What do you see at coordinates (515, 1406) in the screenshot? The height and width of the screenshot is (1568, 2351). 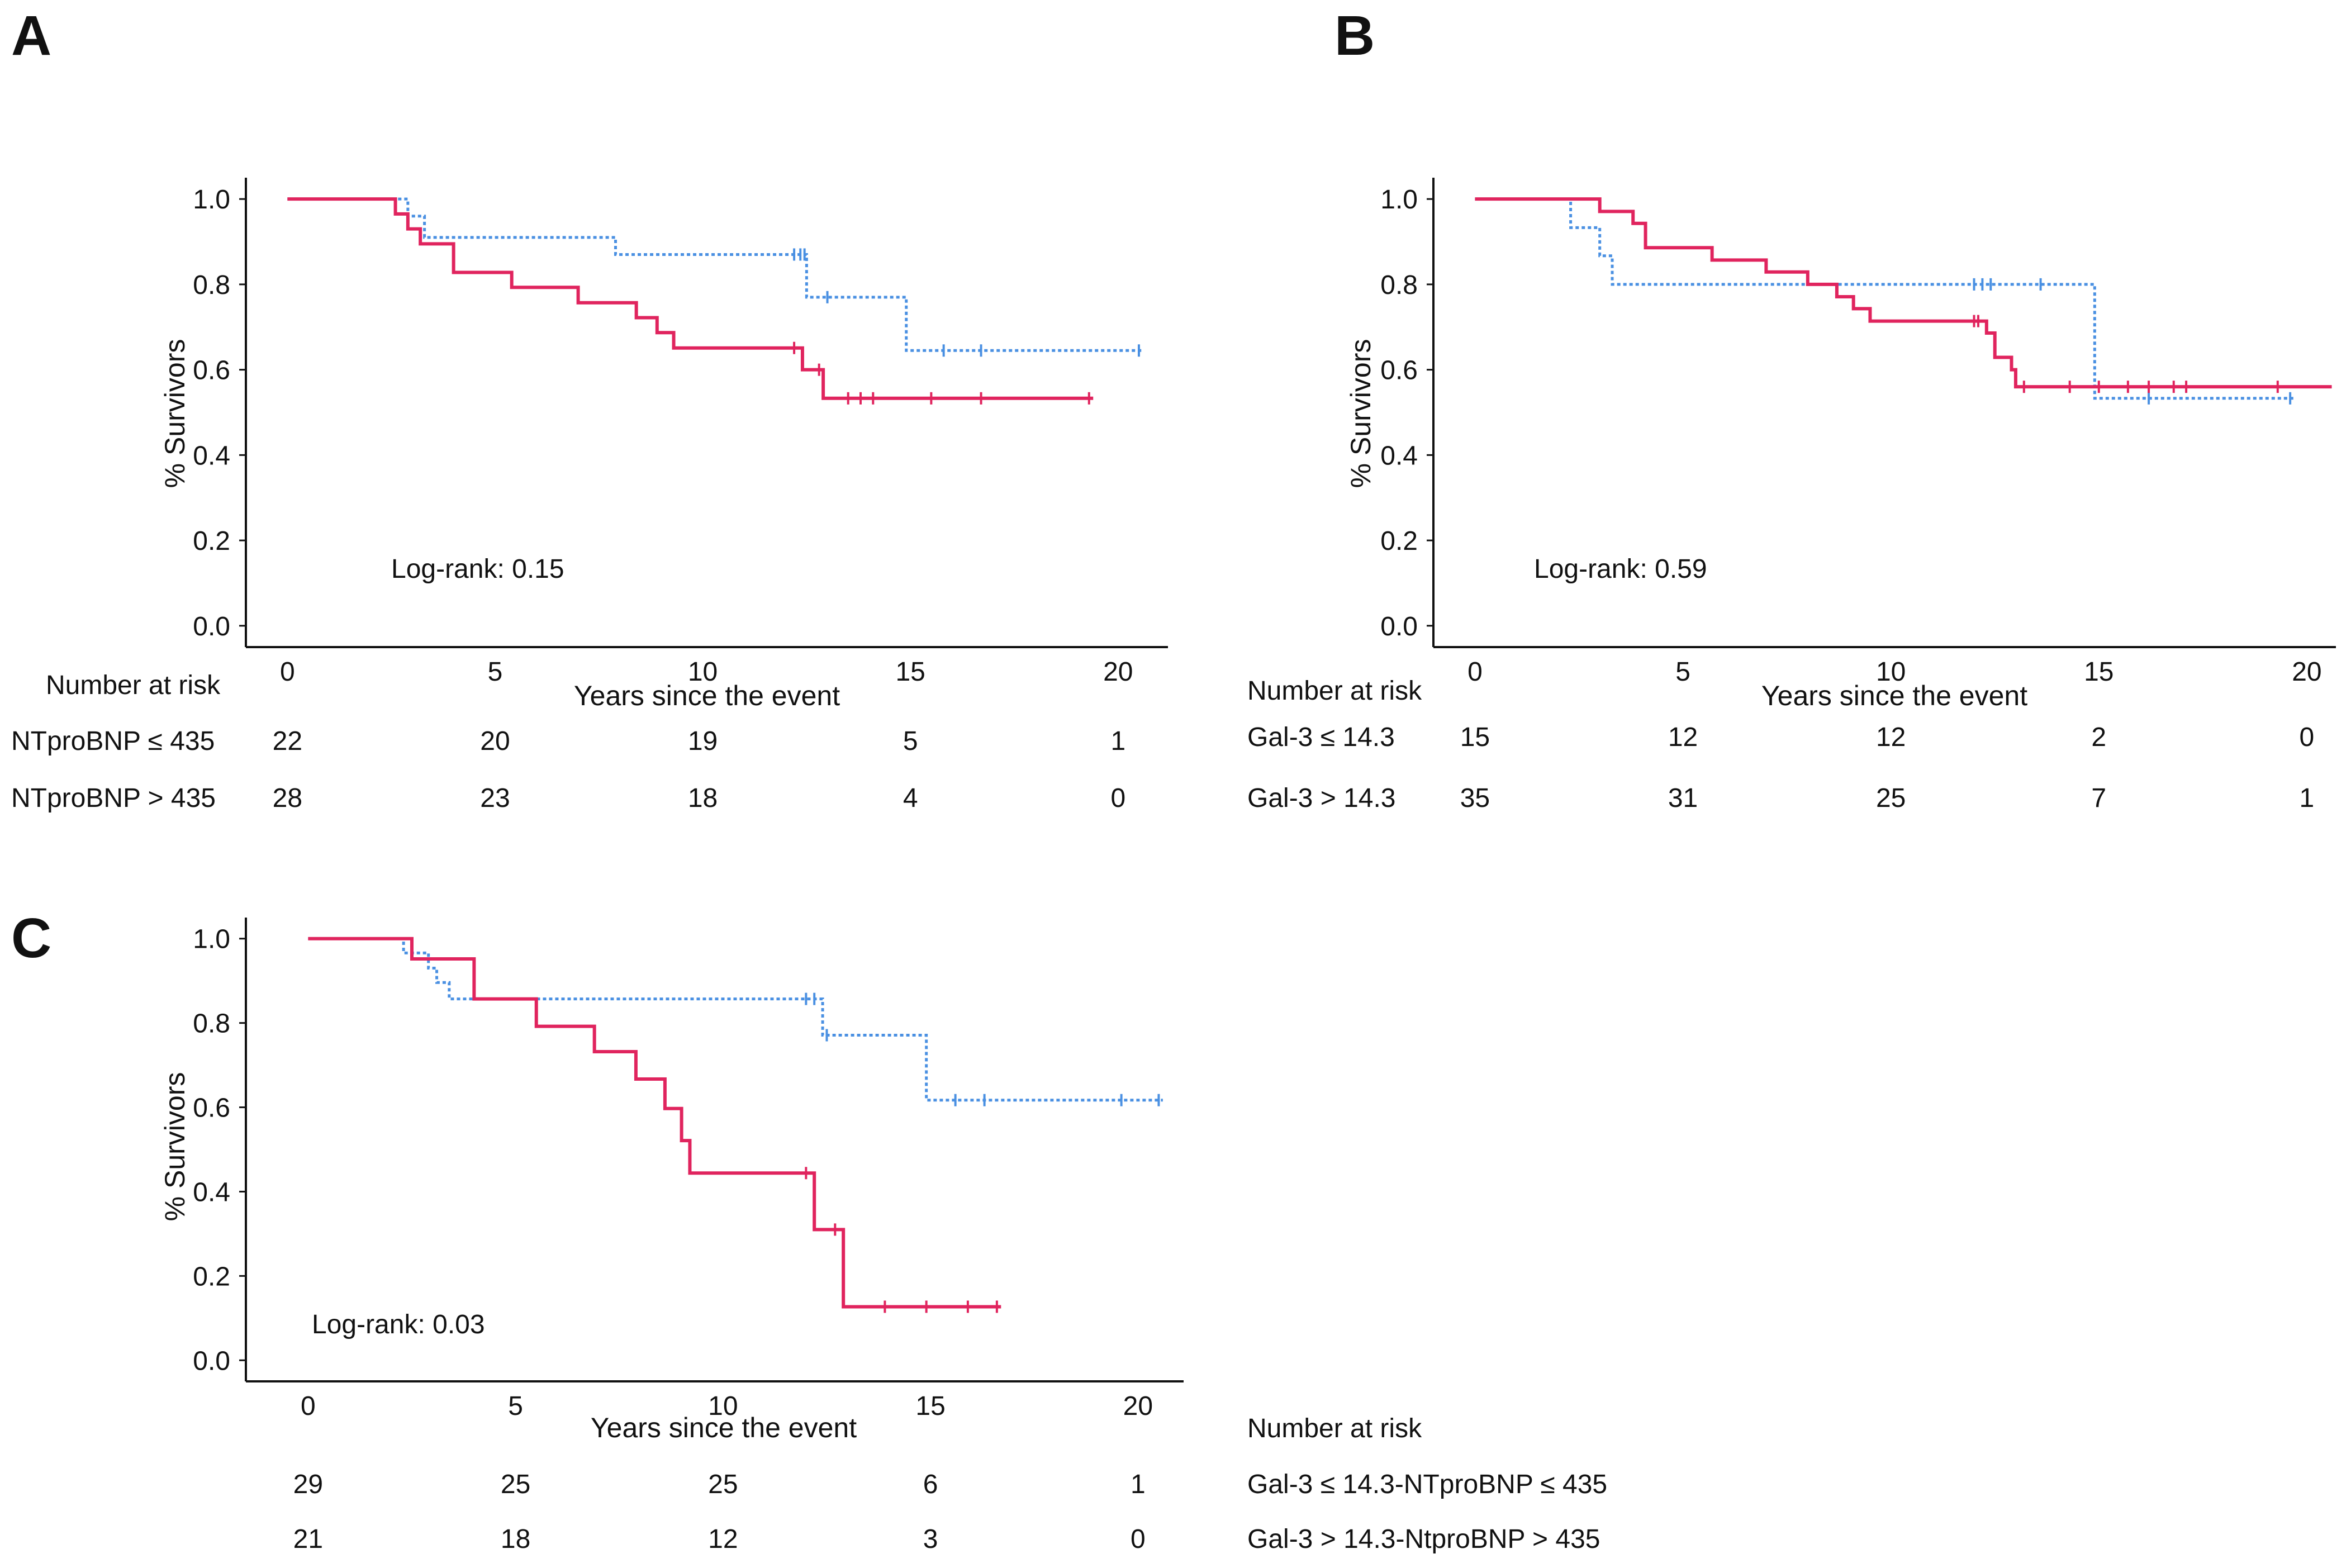 I see `panel-c-x-tick-label: 5` at bounding box center [515, 1406].